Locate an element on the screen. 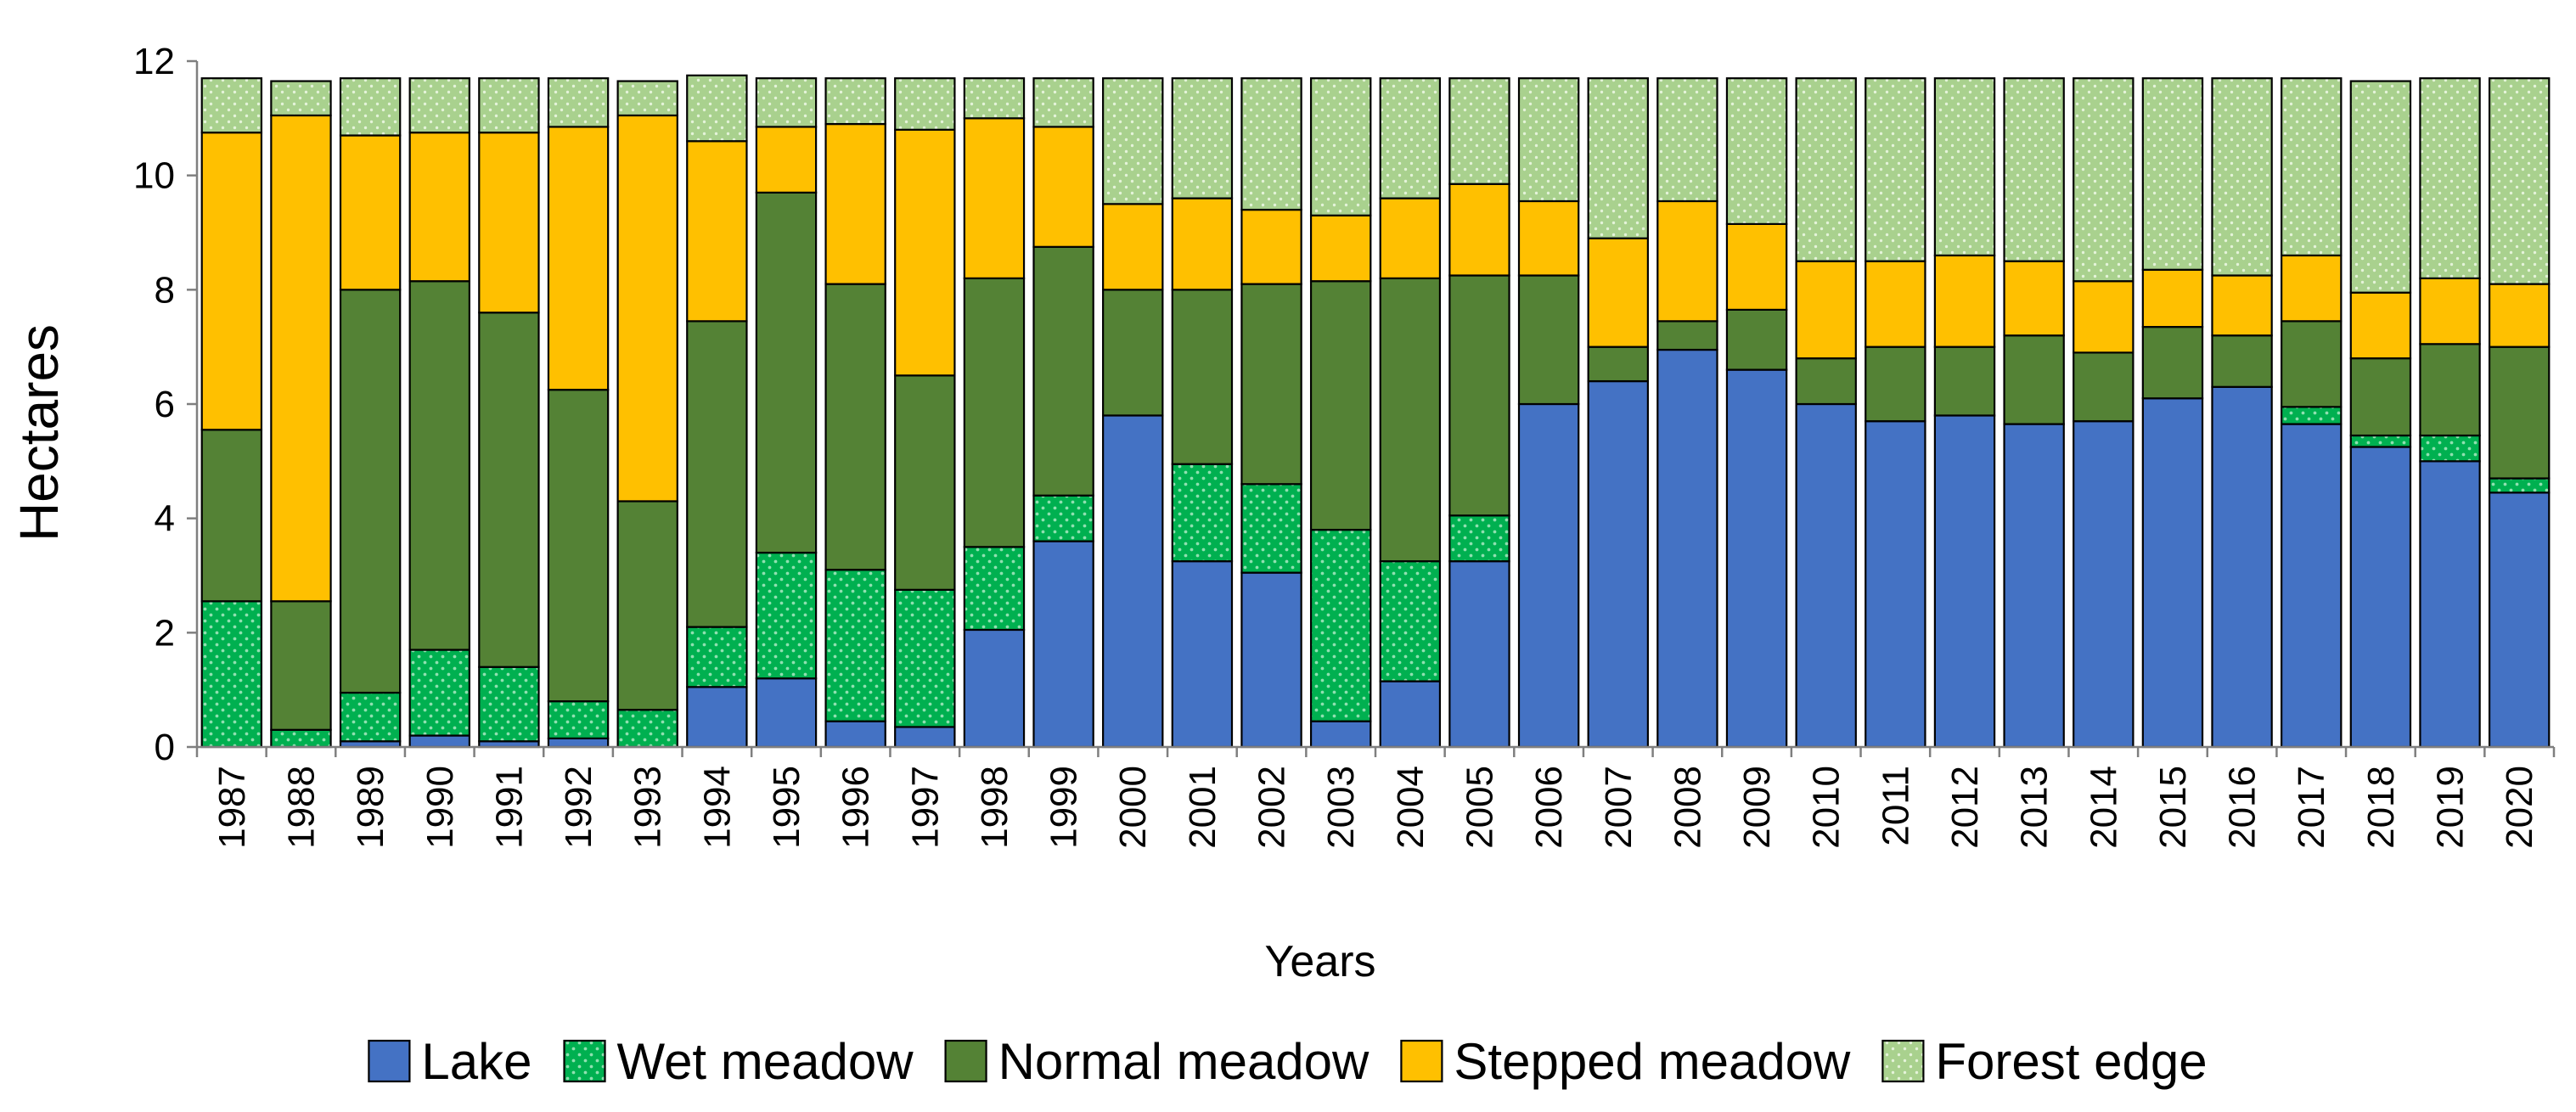  x-tick-label-1991: 1991 is located at coordinates (509, 807).